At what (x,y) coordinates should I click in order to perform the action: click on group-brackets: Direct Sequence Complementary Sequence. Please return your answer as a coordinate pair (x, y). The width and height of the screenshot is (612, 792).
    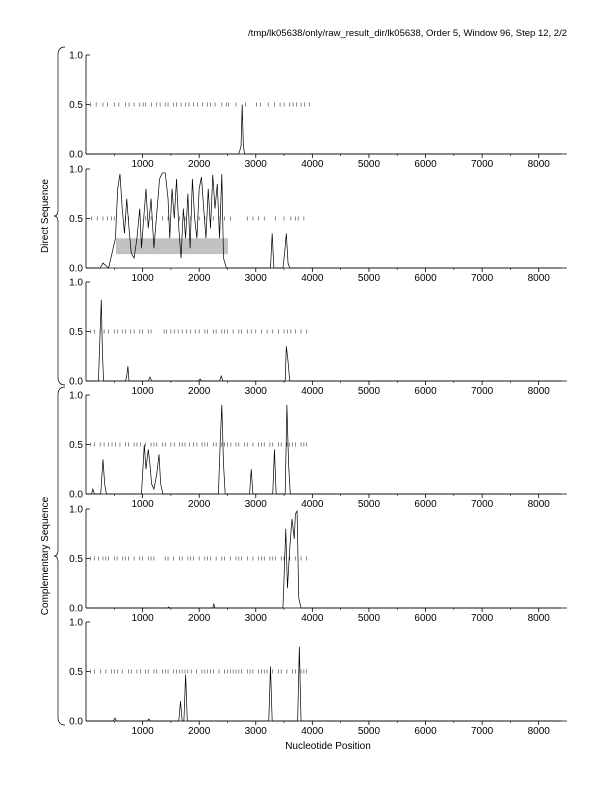
    Looking at the image, I should click on (53, 386).